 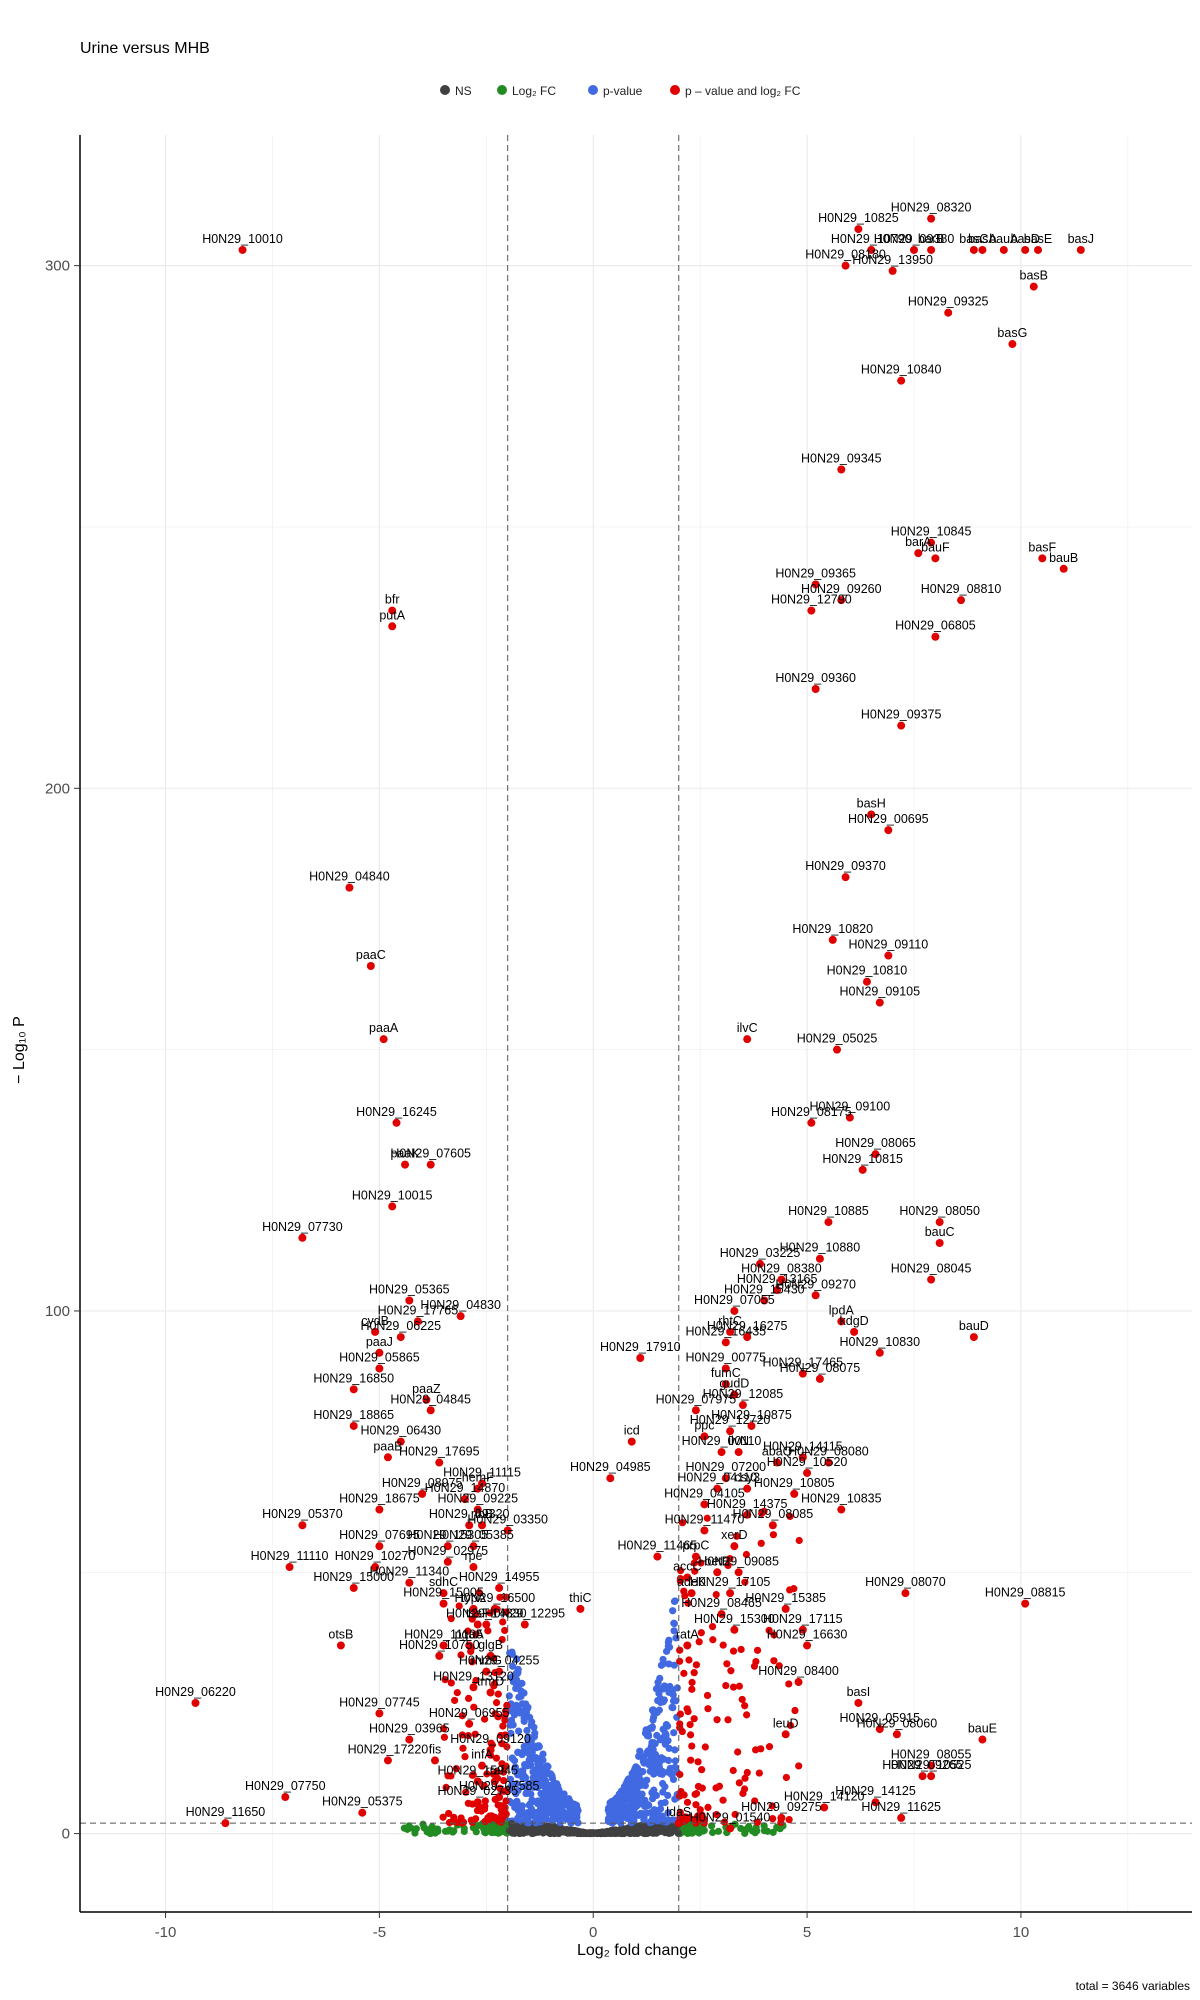 I want to click on label-paaC: paaC, so click(x=371, y=955).